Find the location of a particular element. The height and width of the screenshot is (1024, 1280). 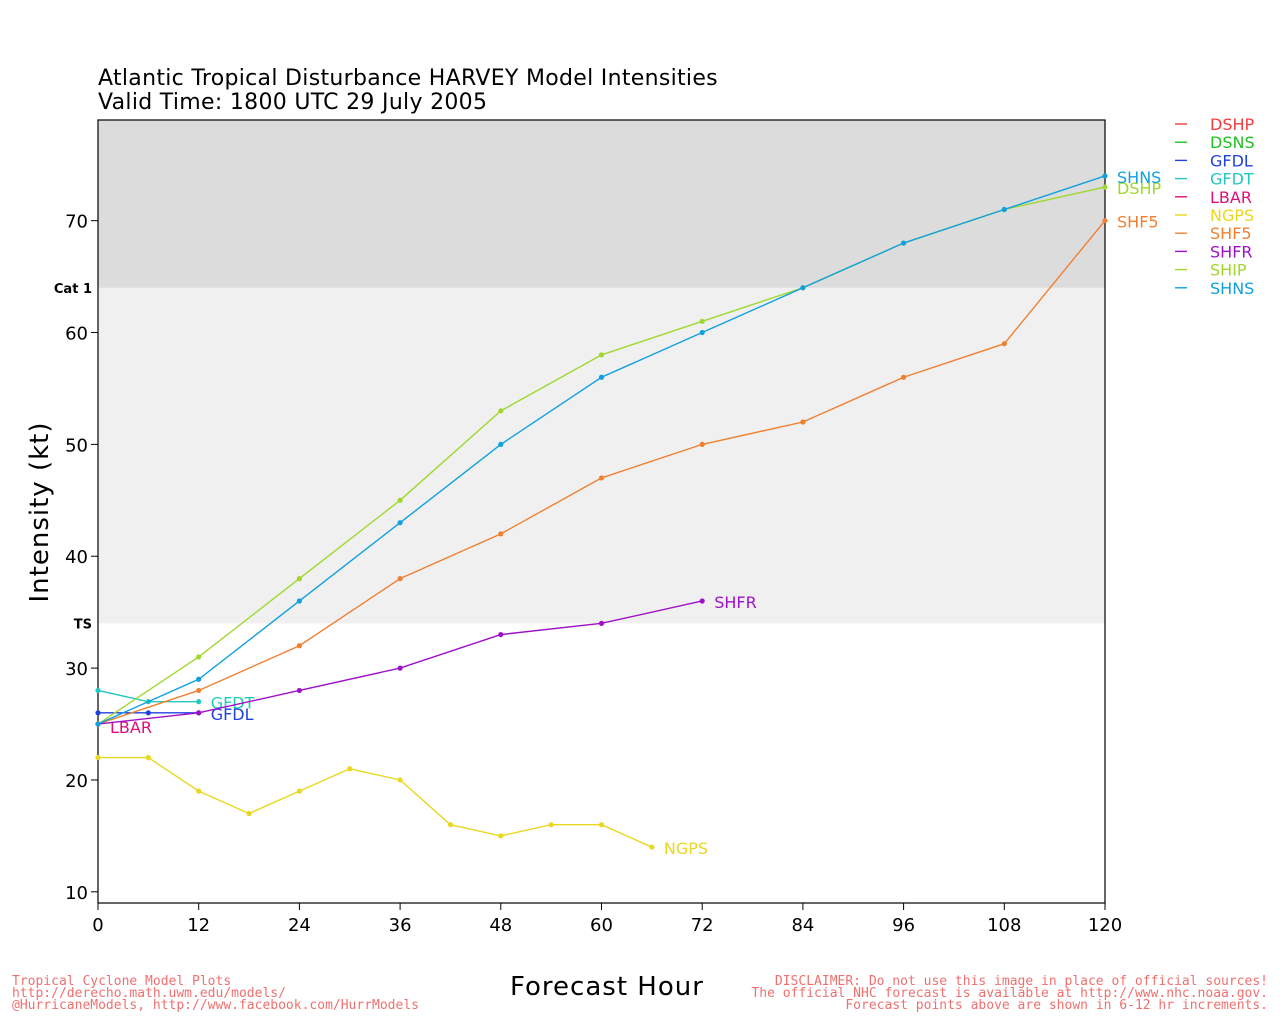

series-end-label-ngps: NGPS is located at coordinates (686, 848).